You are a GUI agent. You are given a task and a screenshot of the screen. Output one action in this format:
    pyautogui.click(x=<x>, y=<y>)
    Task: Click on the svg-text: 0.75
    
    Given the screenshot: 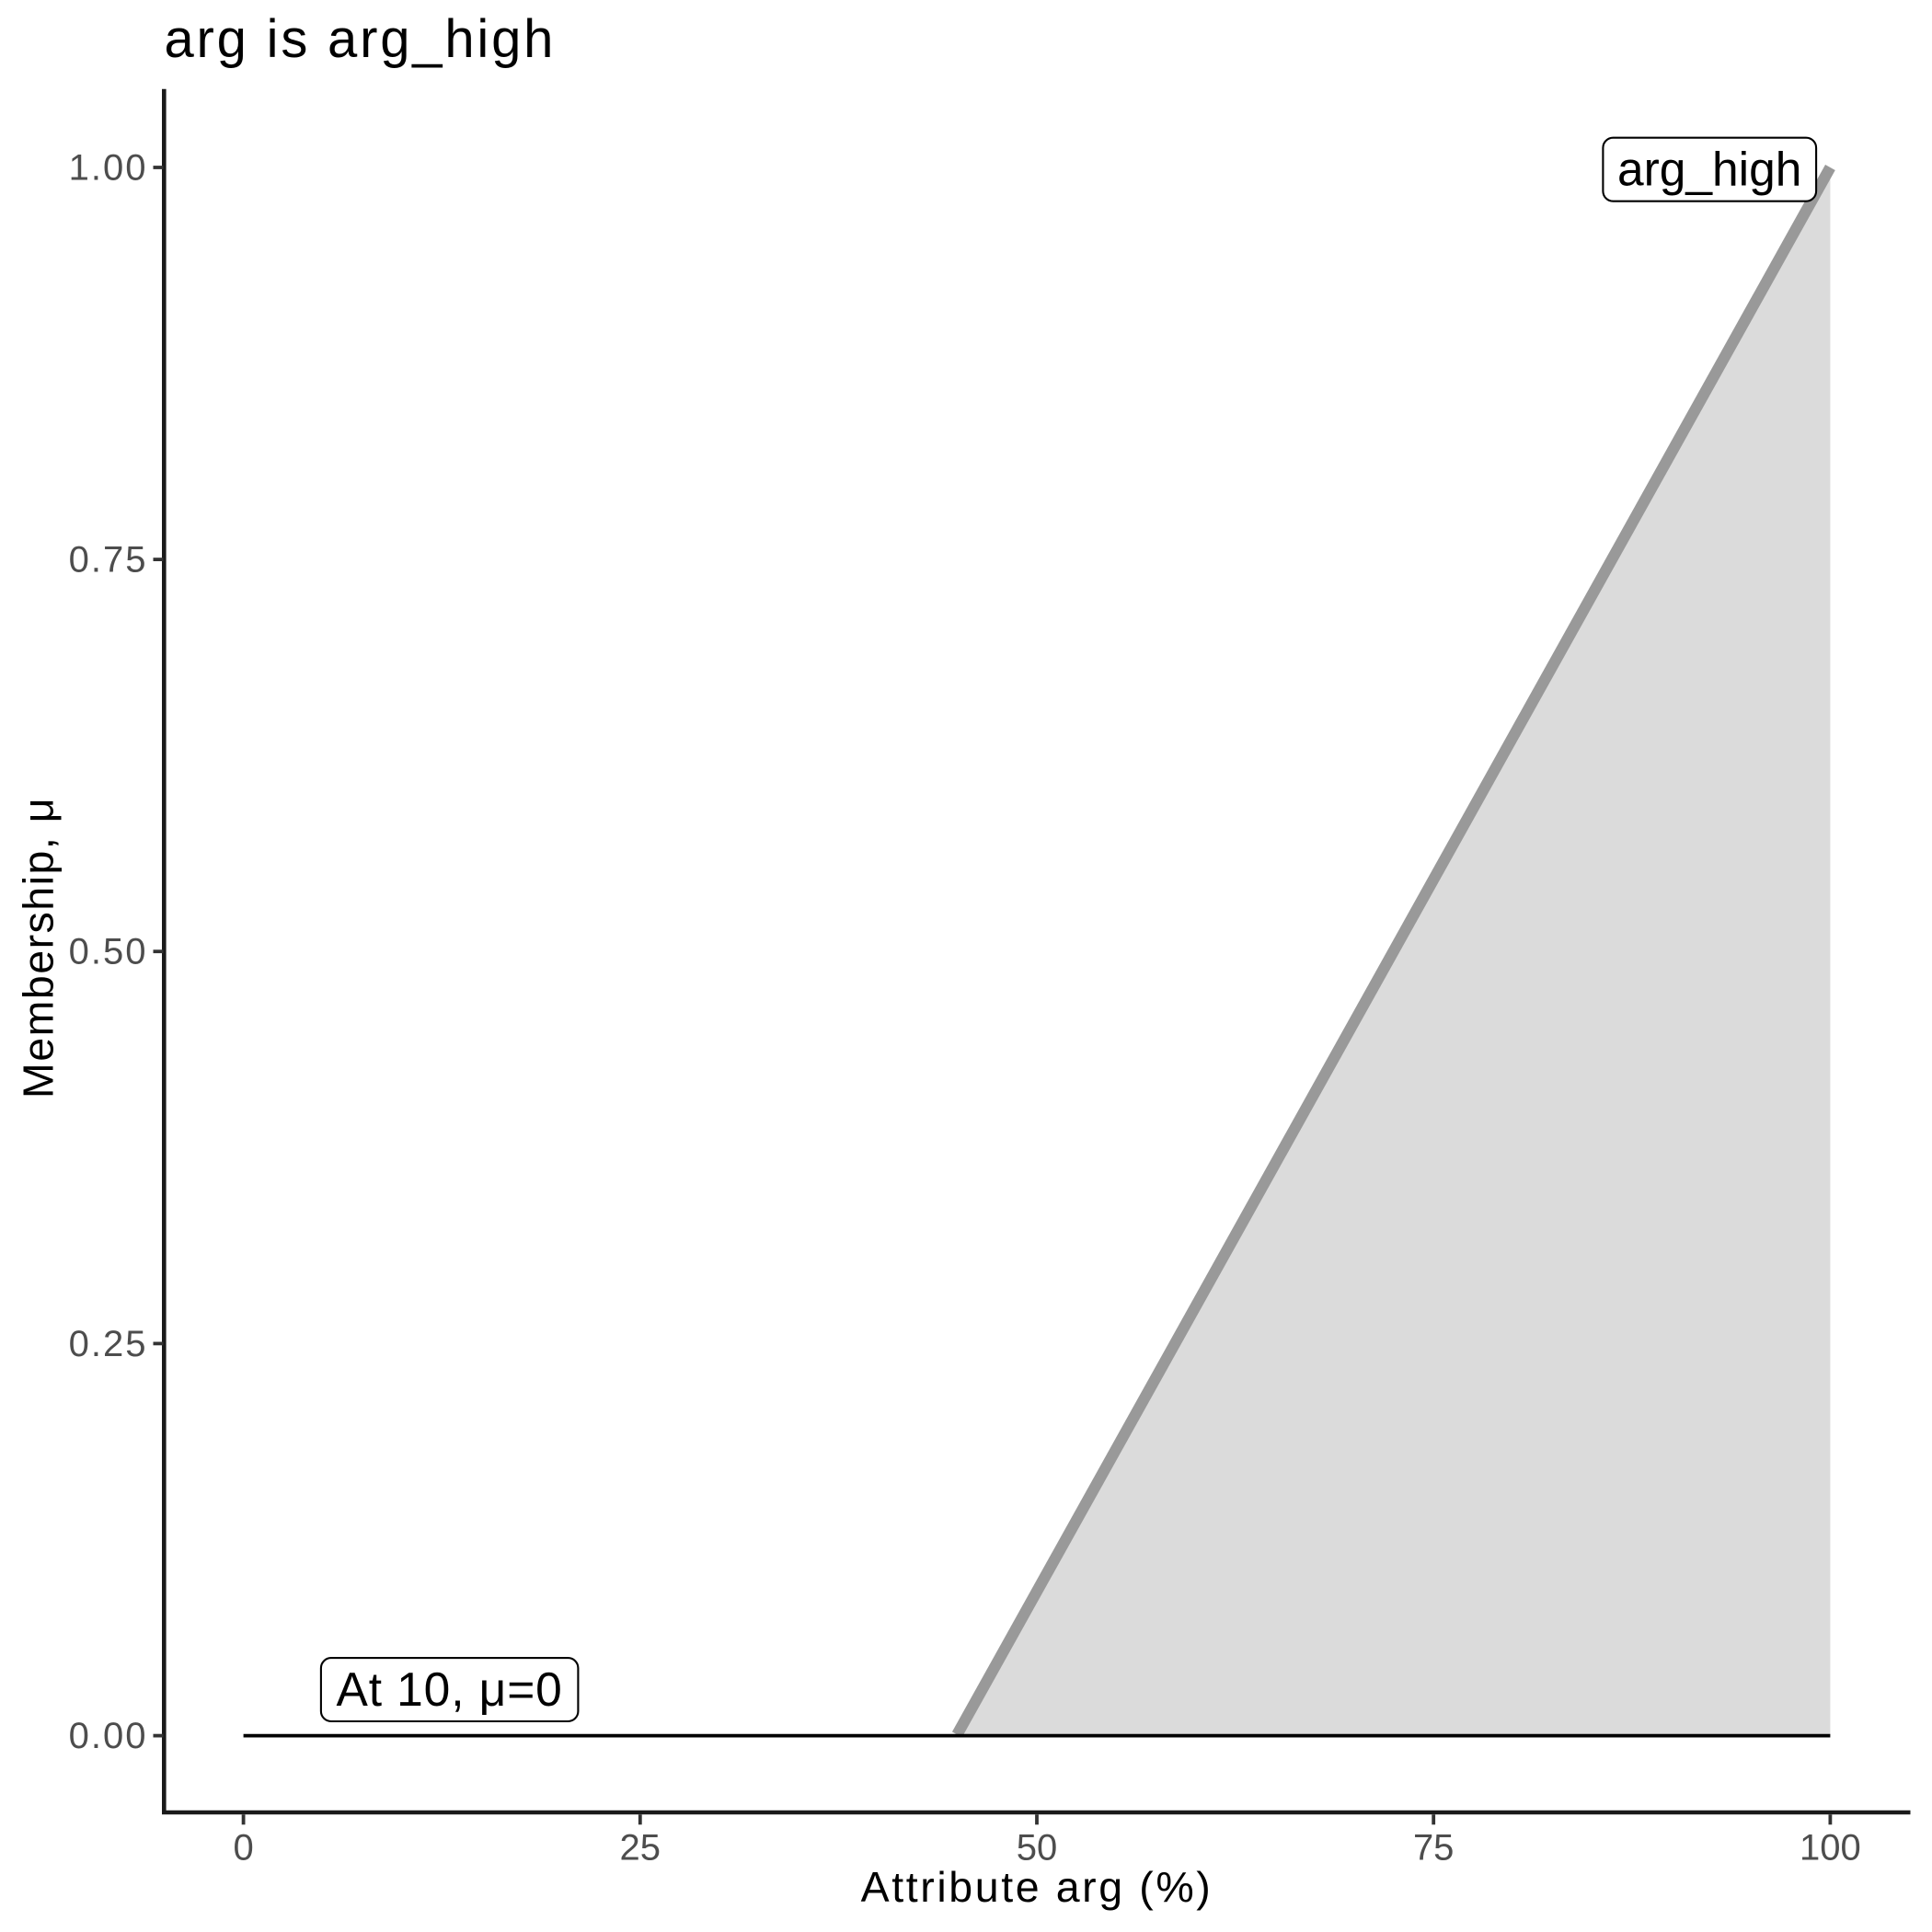 What is the action you would take?
    pyautogui.click(x=108, y=560)
    